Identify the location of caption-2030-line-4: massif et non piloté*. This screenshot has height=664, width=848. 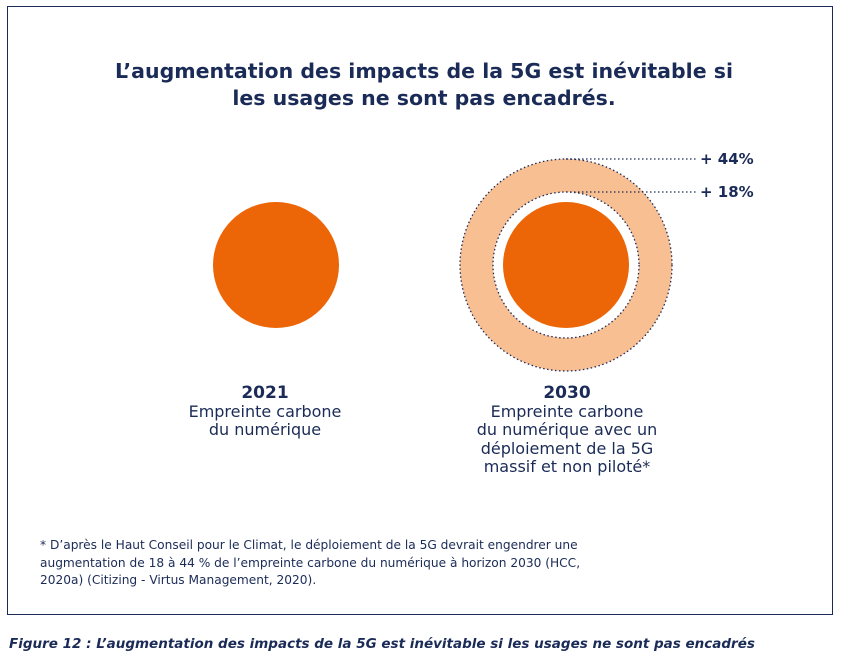
(567, 466).